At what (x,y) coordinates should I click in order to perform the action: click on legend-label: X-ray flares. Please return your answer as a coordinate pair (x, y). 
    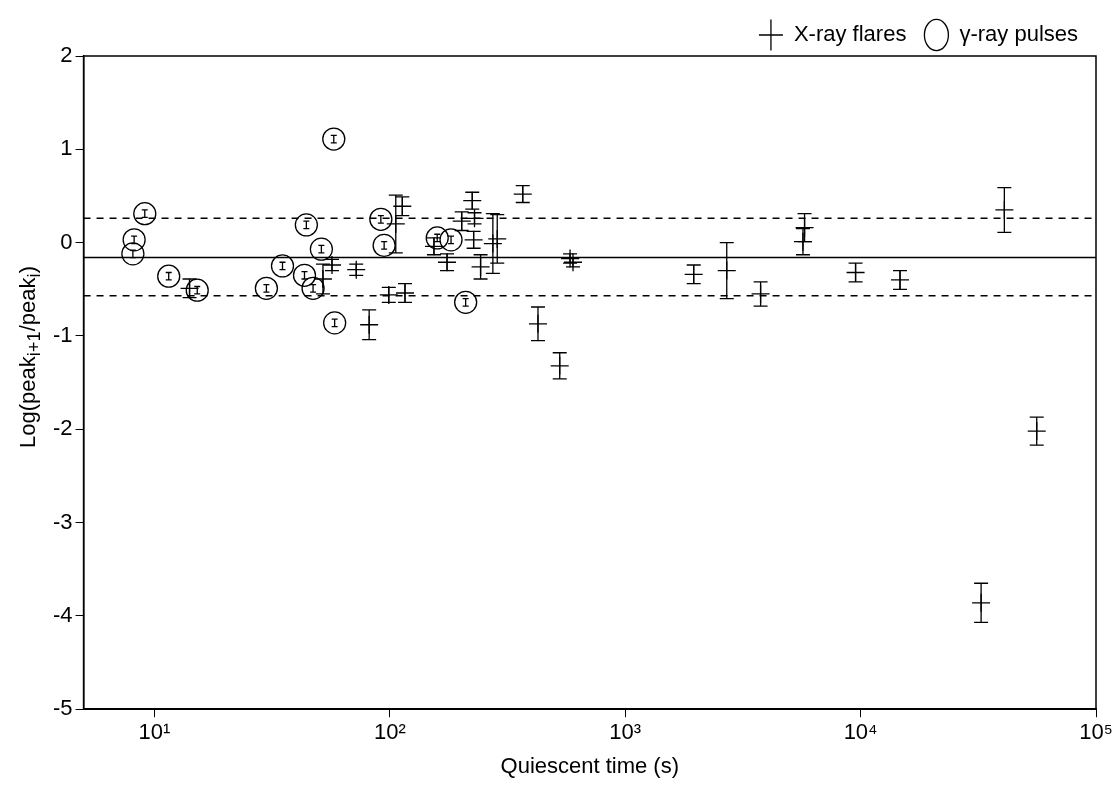
    Looking at the image, I should click on (850, 34).